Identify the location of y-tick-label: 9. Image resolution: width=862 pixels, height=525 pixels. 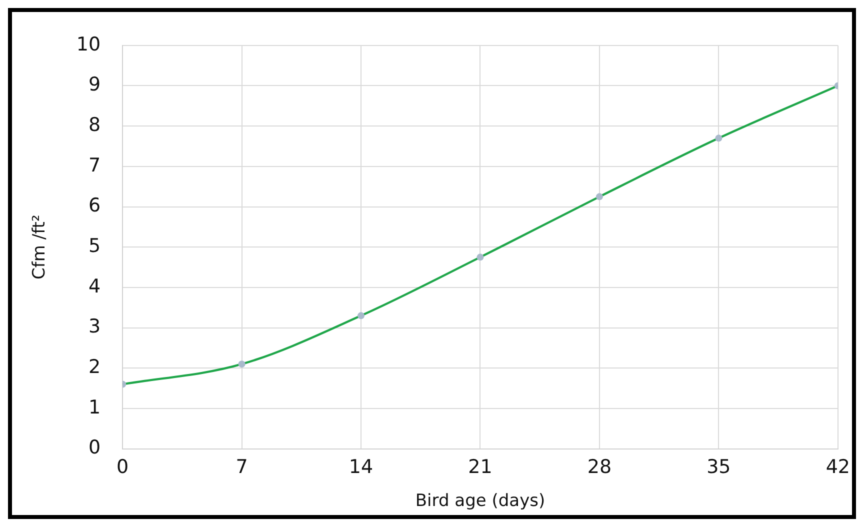
(94, 85).